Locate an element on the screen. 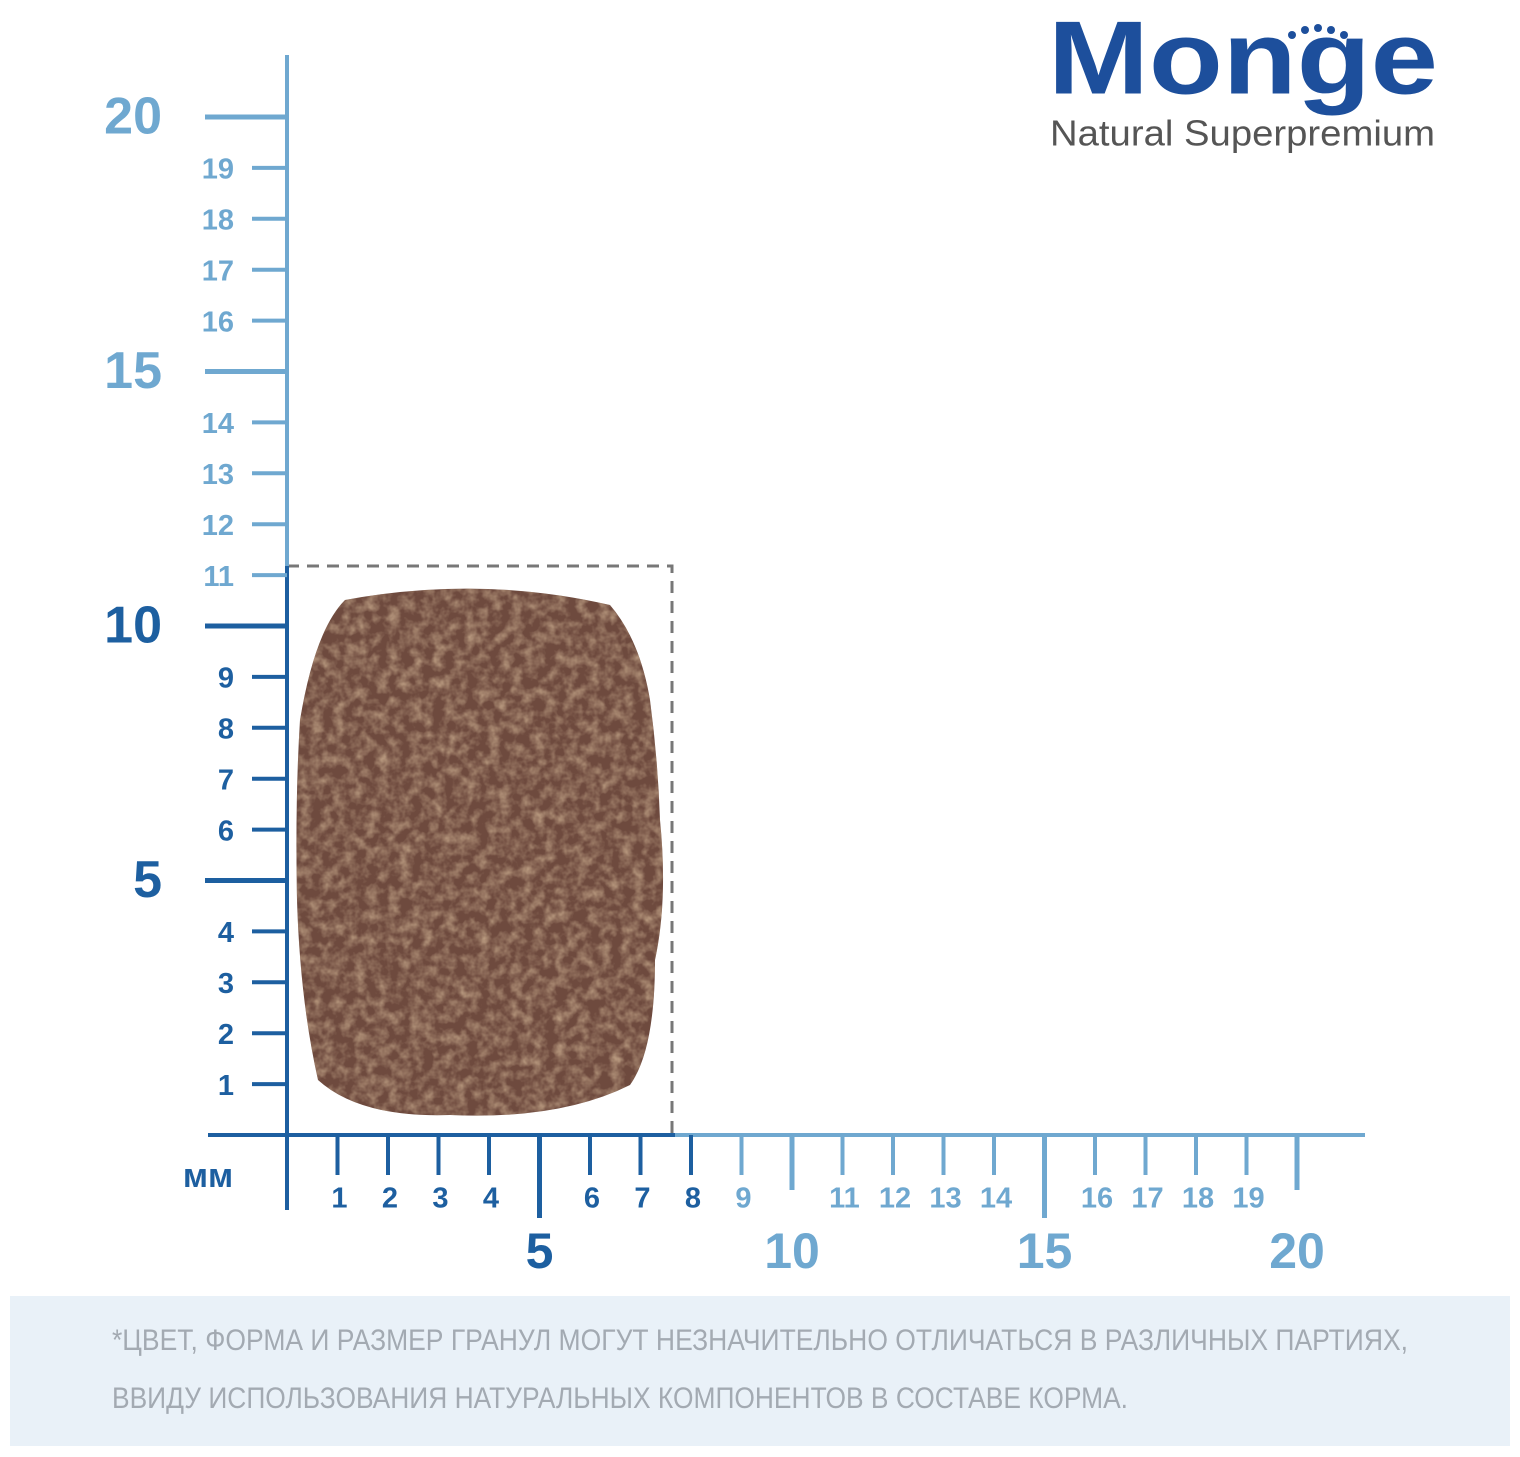 The image size is (1520, 1457). kibble-texture is located at coordinates (480, 852).